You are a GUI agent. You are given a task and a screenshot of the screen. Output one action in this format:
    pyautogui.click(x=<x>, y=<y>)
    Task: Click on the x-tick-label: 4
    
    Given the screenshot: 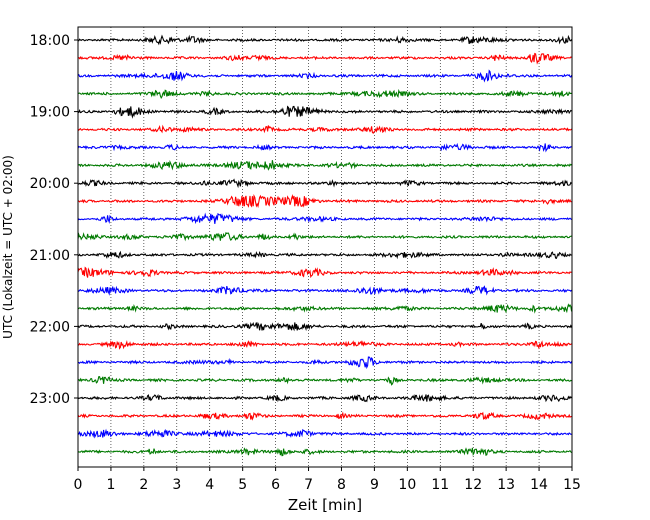 What is the action you would take?
    pyautogui.click(x=209, y=485)
    